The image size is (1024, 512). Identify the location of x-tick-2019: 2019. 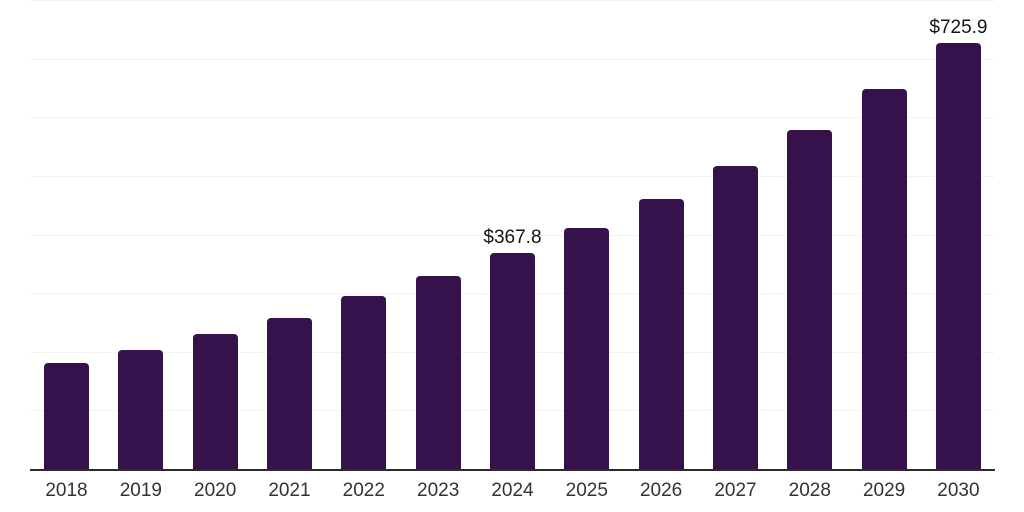
(140, 490).